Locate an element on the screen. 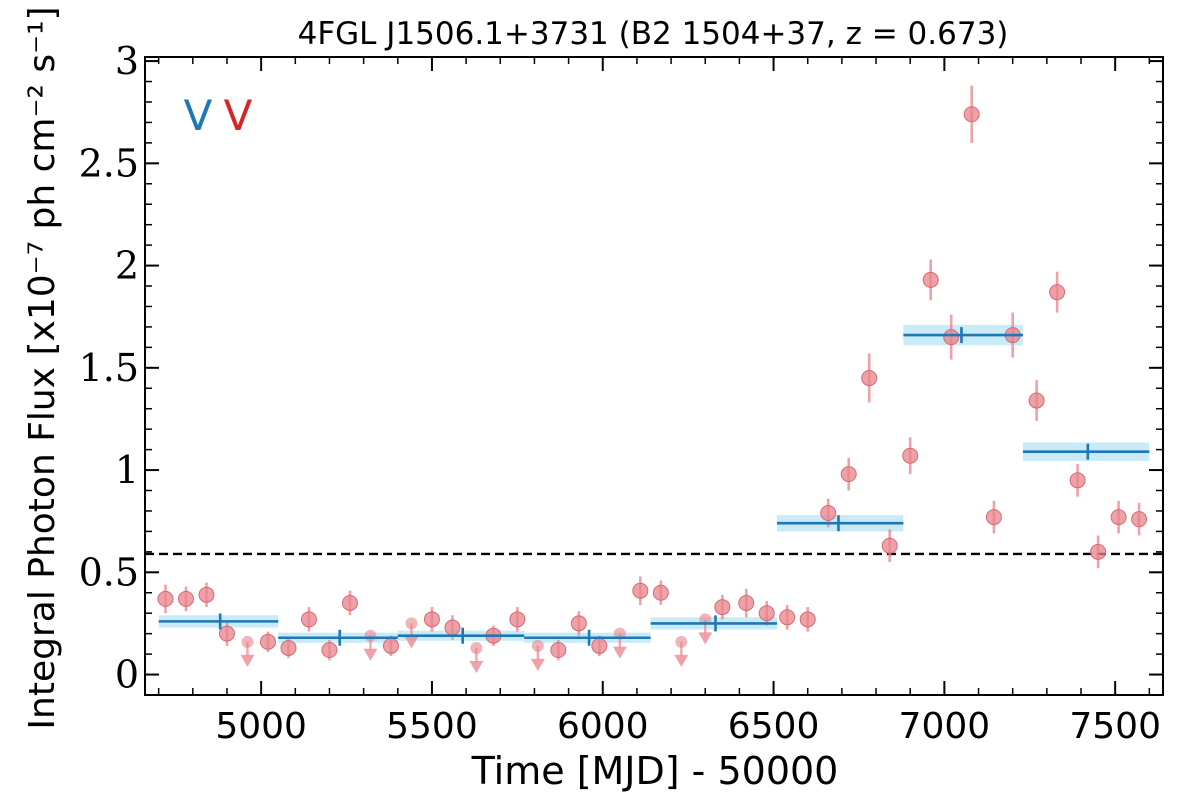 This screenshot has width=1200, height=800. x-tick-label: 7000 is located at coordinates (945, 726).